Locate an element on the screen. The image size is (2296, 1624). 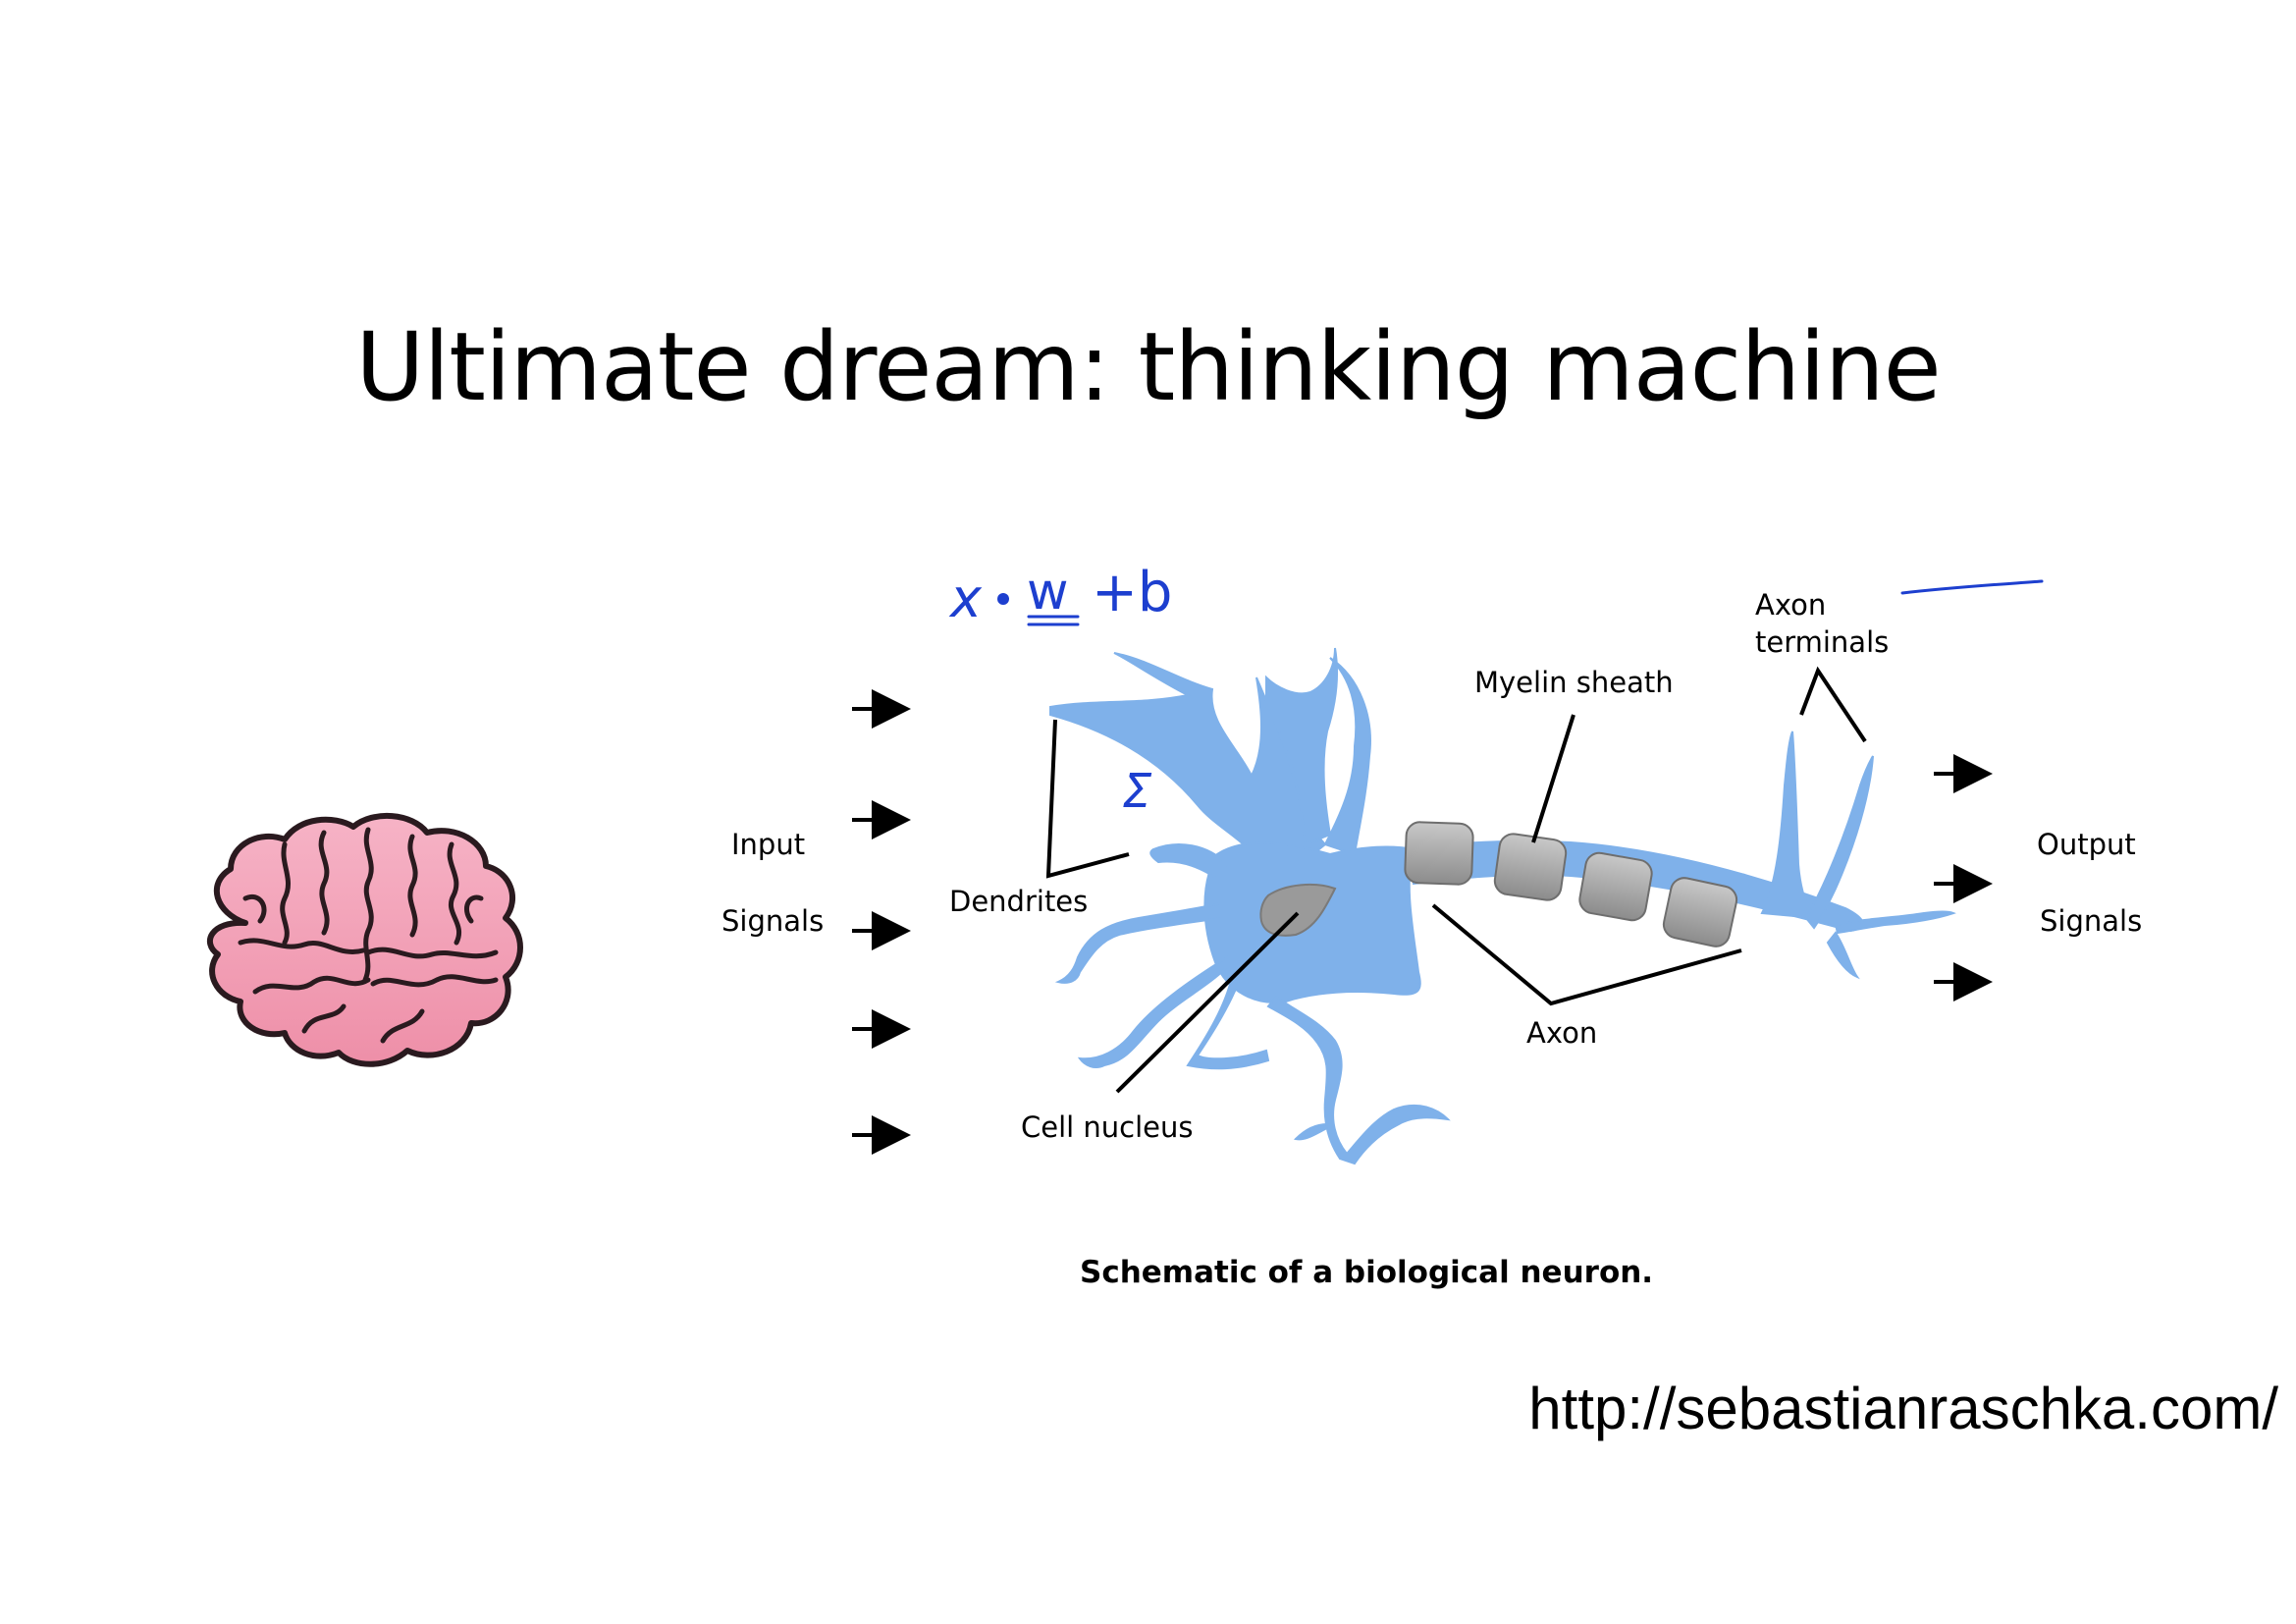
label-cell-nucleus: Cell nucleus is located at coordinates (1107, 1127).